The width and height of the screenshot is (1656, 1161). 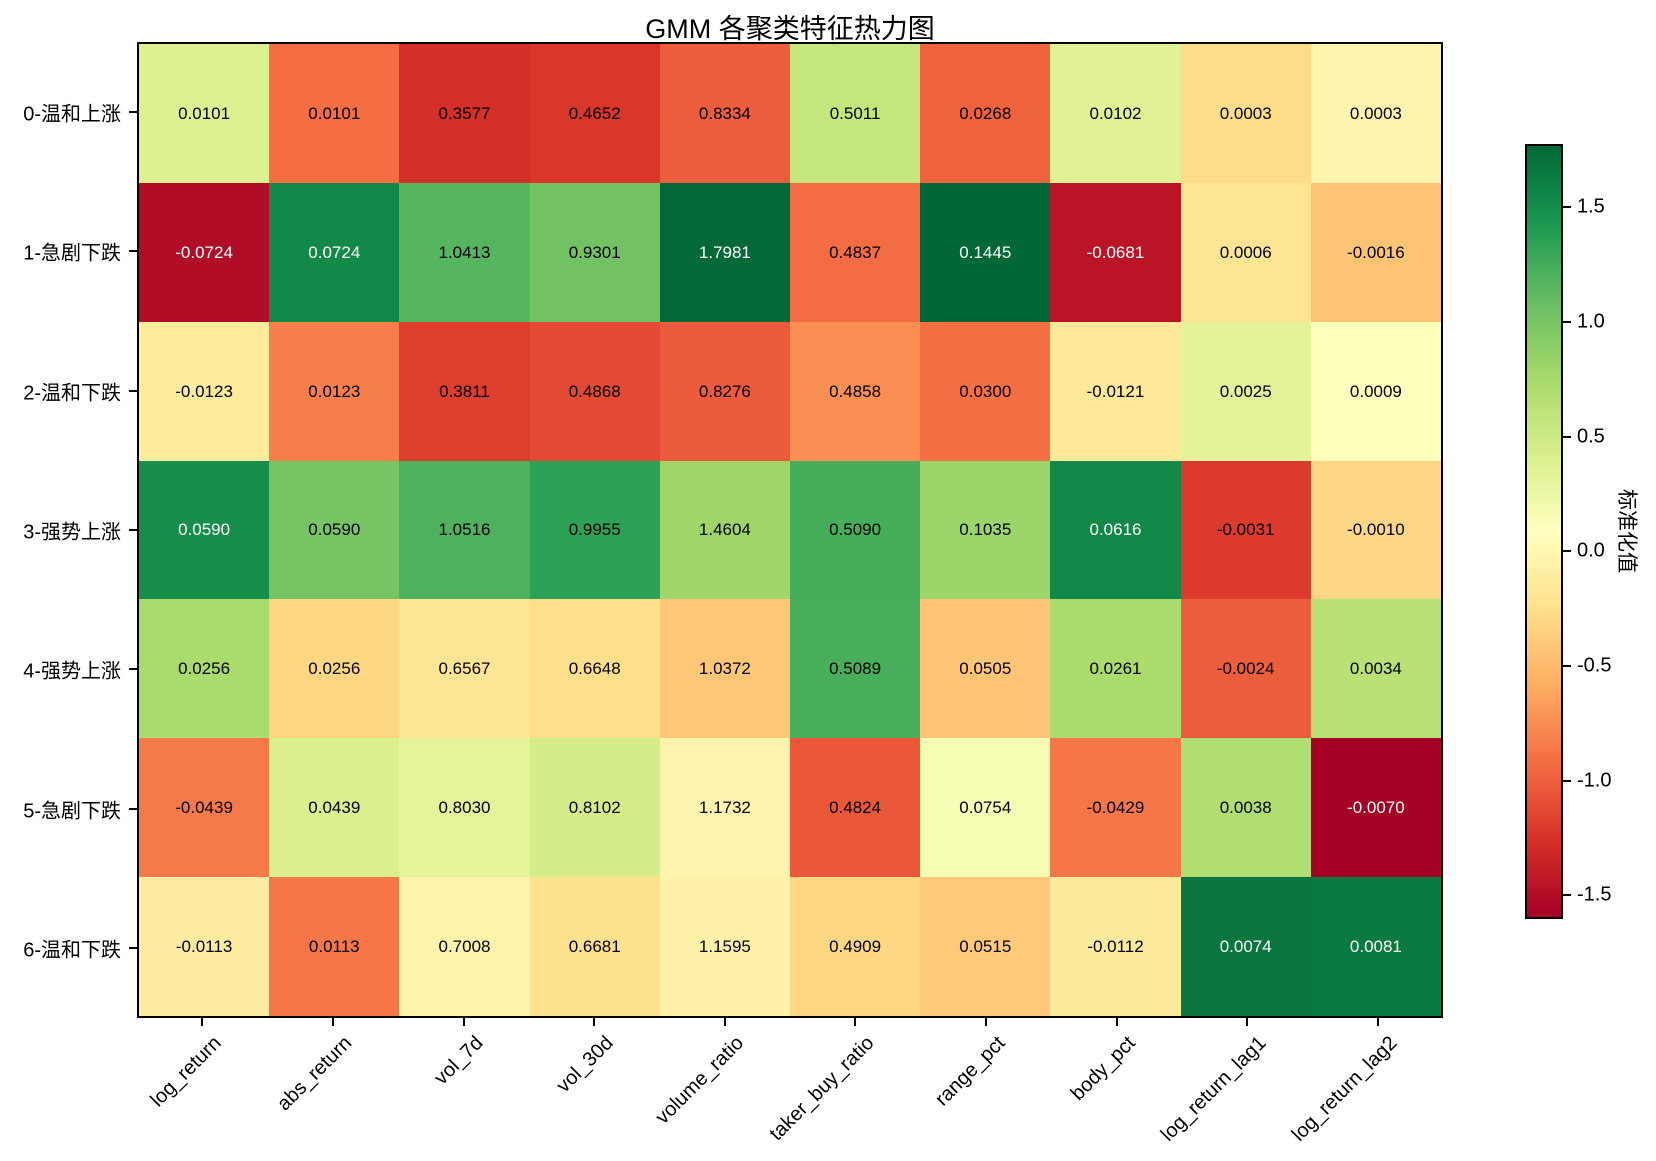 What do you see at coordinates (464, 808) in the screenshot?
I see `heatmap-cell: 0.8030` at bounding box center [464, 808].